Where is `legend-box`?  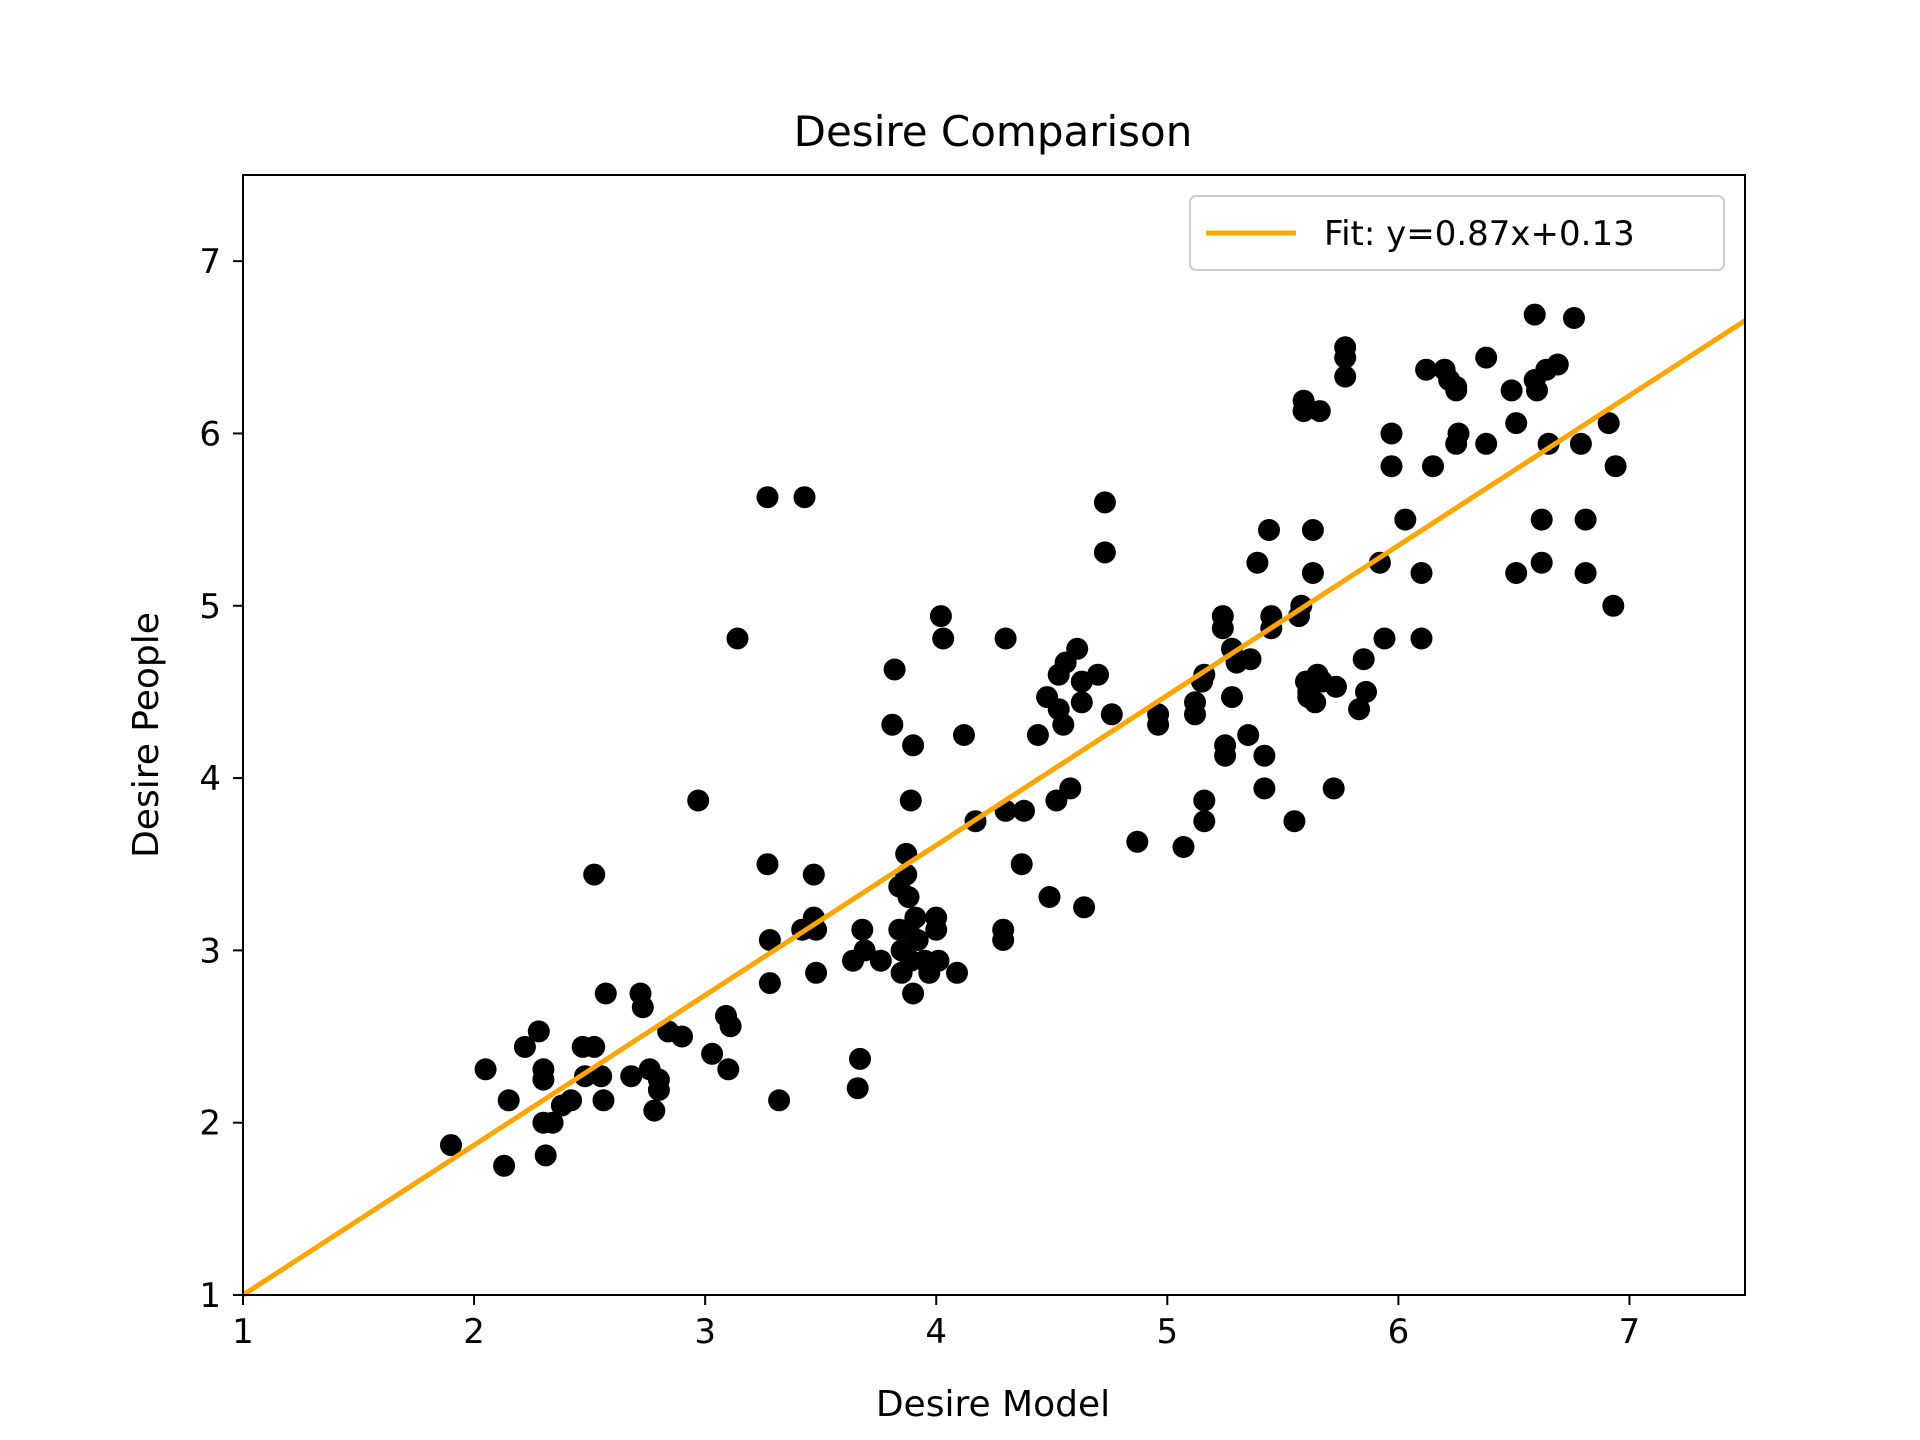
legend-box is located at coordinates (1457, 233).